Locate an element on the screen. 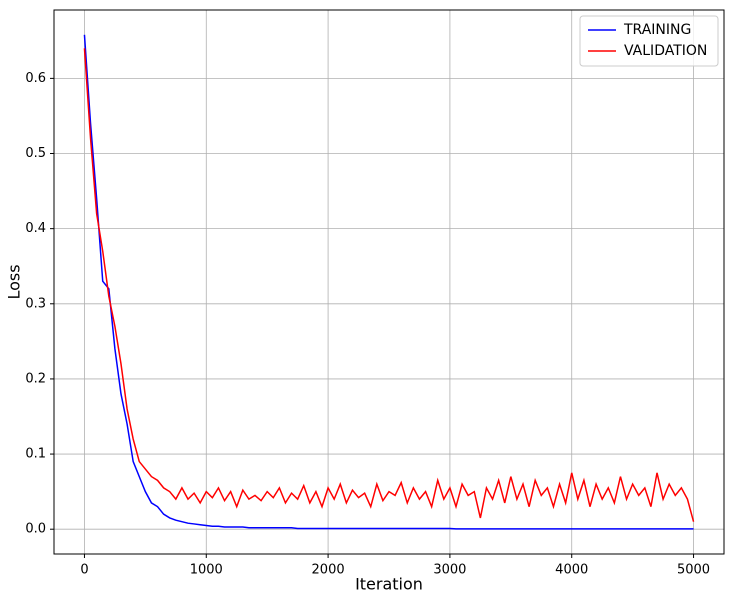  x-tick-label: 2000 is located at coordinates (328, 570).